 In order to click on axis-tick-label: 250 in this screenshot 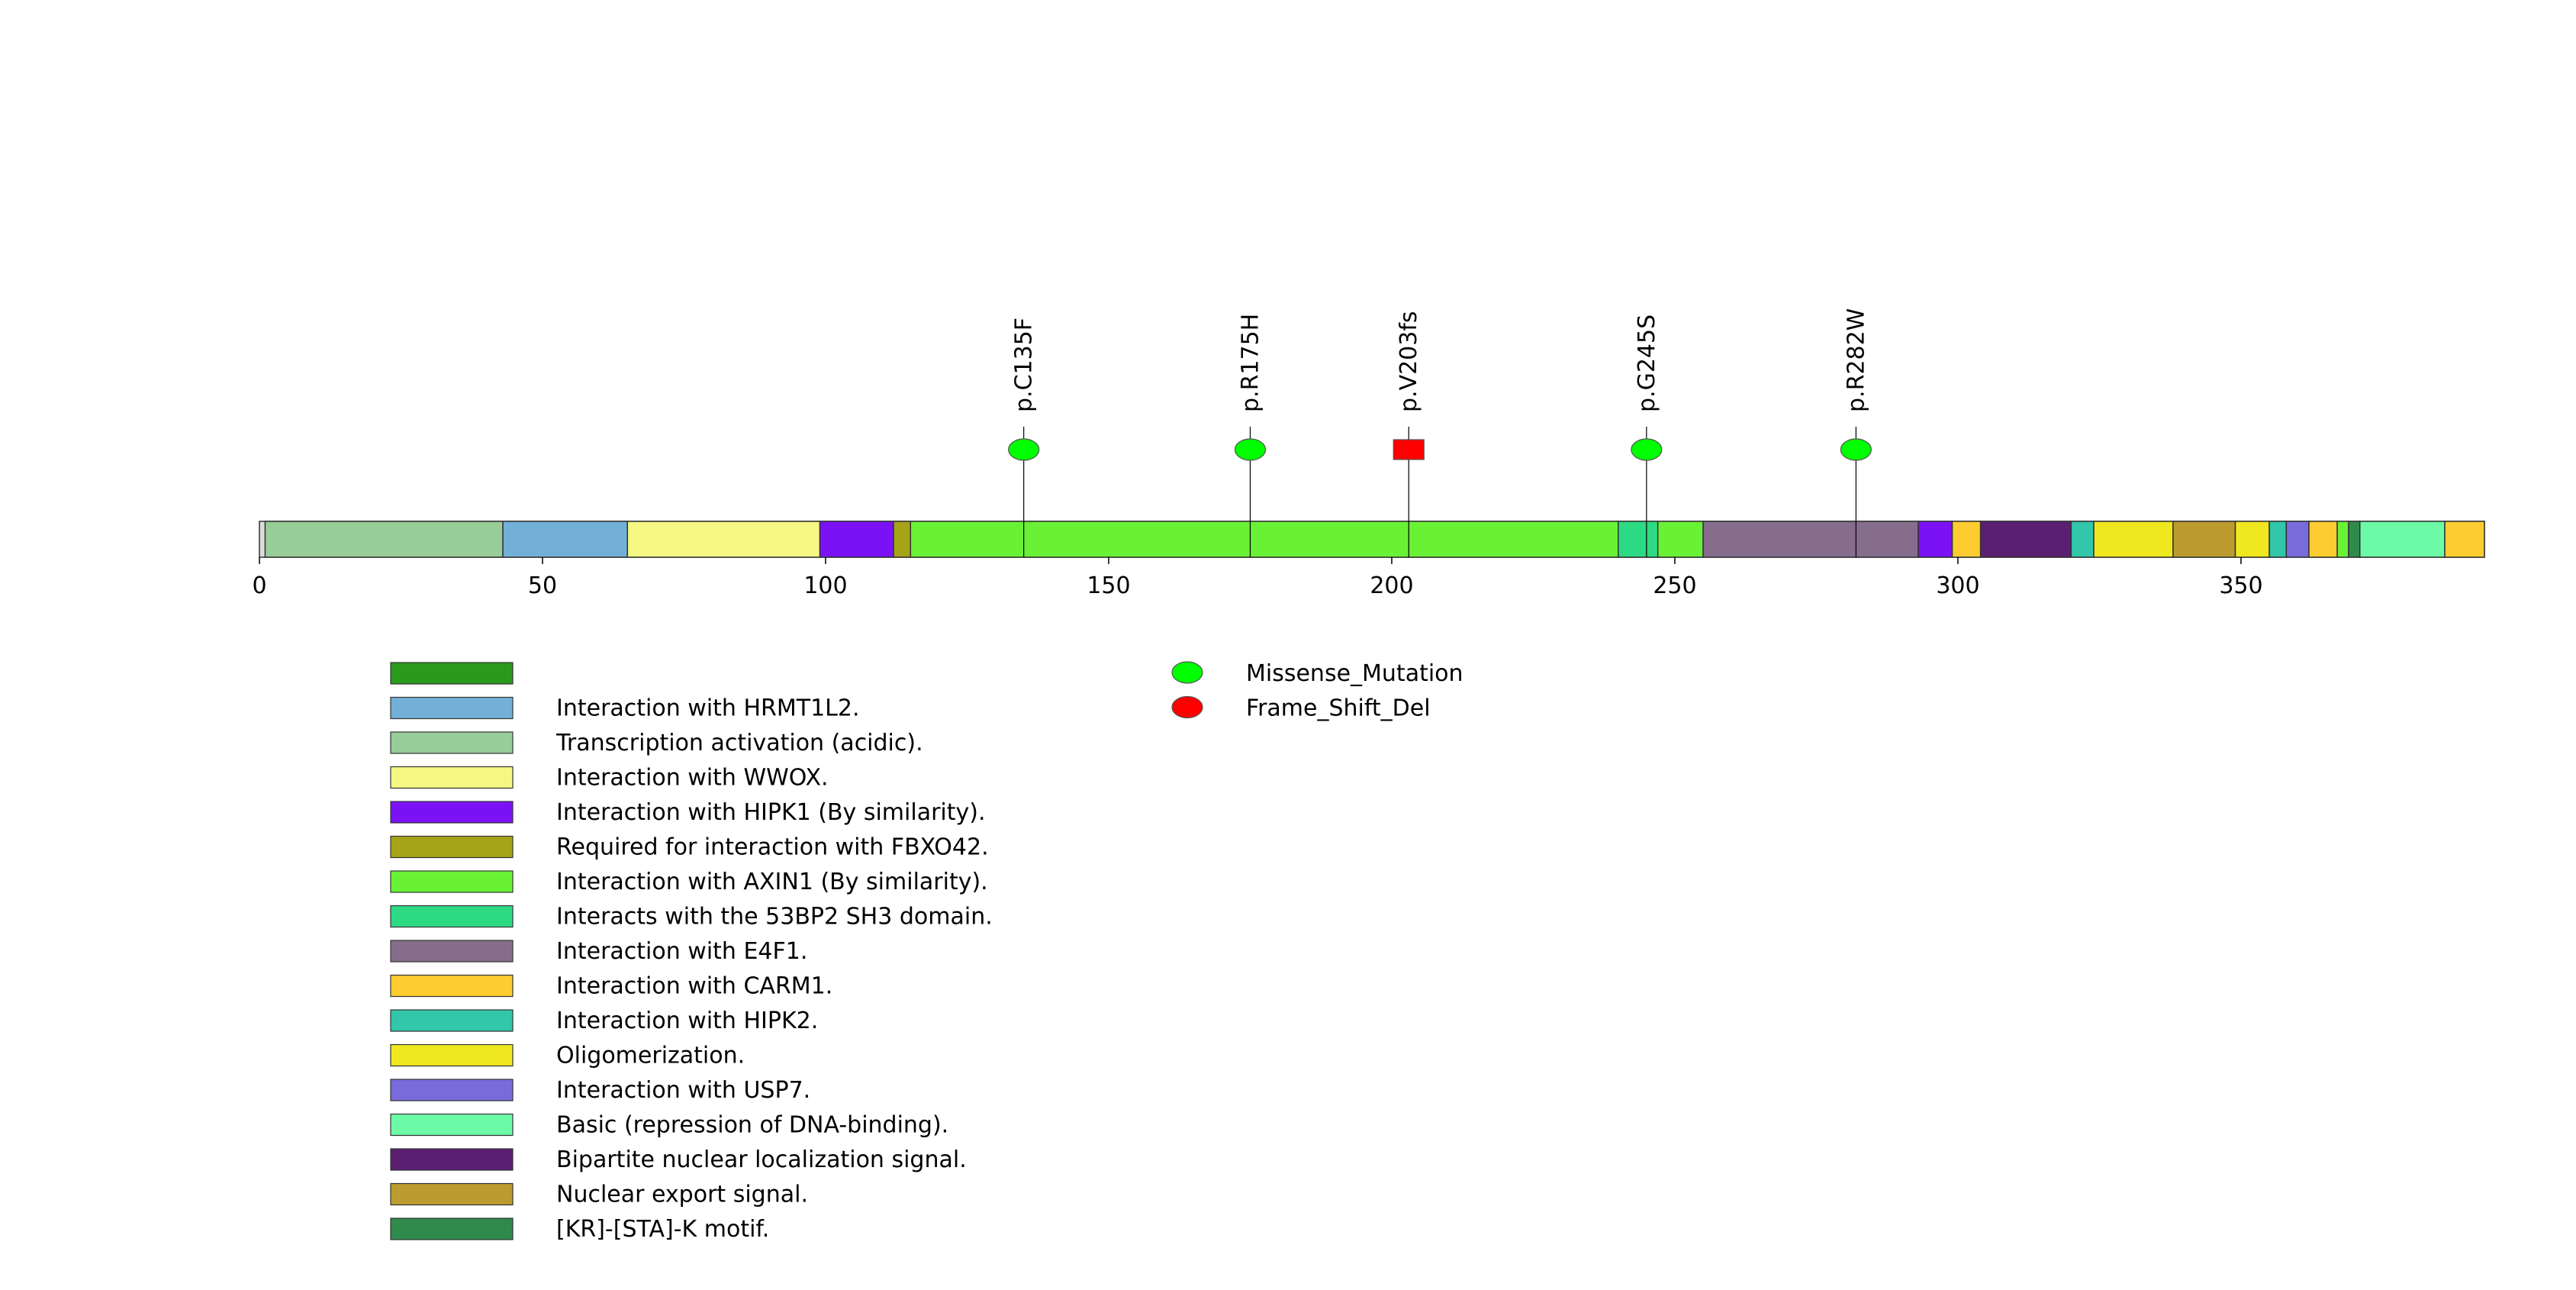, I will do `click(1674, 586)`.